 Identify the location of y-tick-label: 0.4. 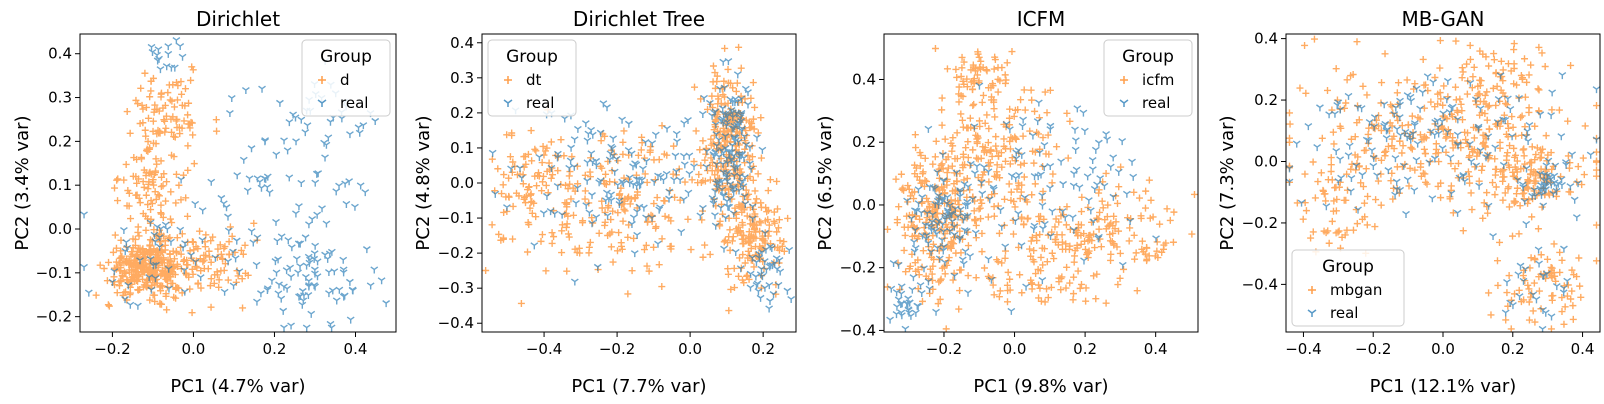
(864, 79).